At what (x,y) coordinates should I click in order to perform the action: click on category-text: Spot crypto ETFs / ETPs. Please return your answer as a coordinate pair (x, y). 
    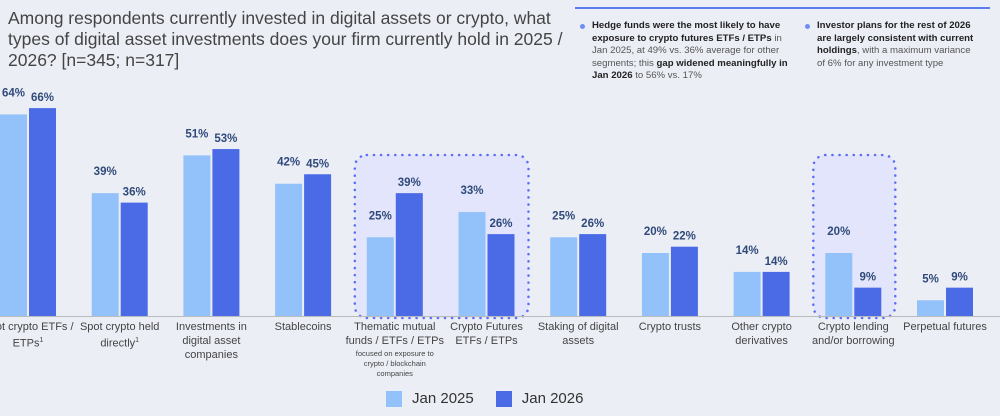
    Looking at the image, I should click on (37, 335).